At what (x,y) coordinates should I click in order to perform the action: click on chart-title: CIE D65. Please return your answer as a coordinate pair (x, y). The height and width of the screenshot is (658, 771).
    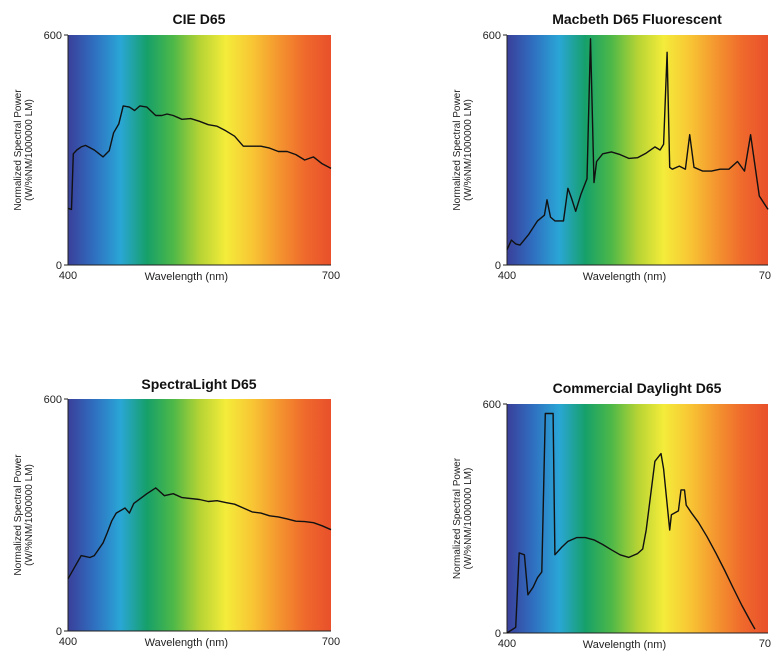
    Looking at the image, I should click on (199, 19).